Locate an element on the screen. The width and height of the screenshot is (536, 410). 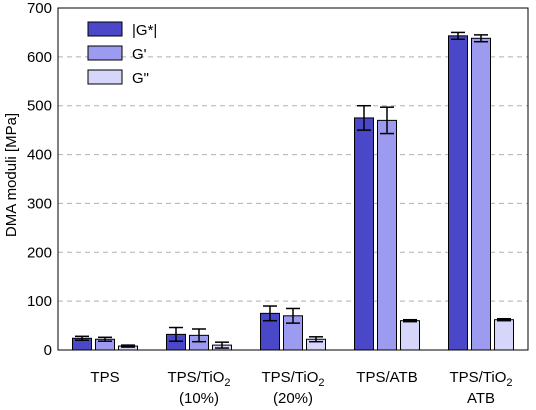
y-tick-label: 700 is located at coordinates (39, 8).